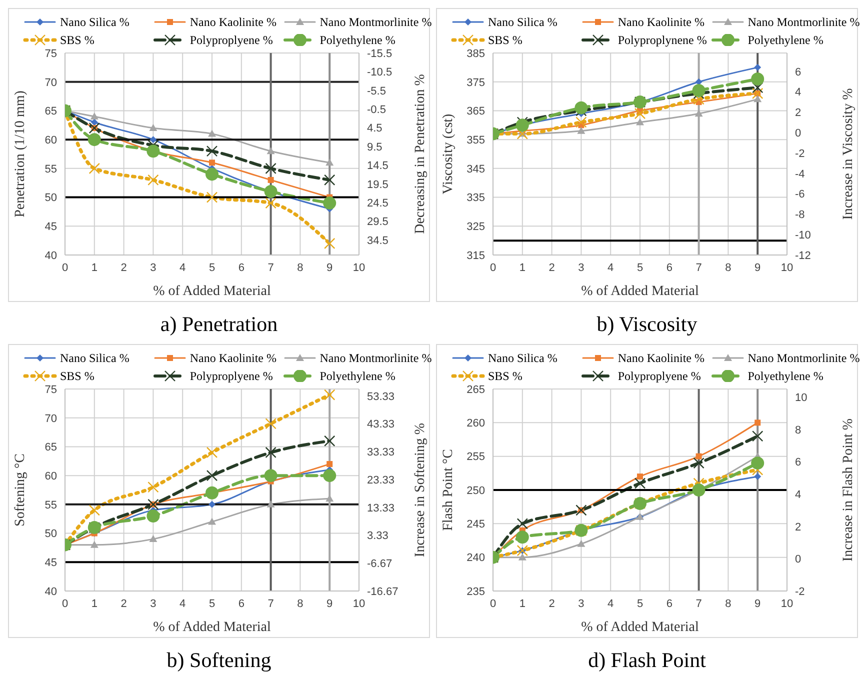 This screenshot has height=689, width=860. What do you see at coordinates (377, 240) in the screenshot?
I see `y2-tick-label: 34.5` at bounding box center [377, 240].